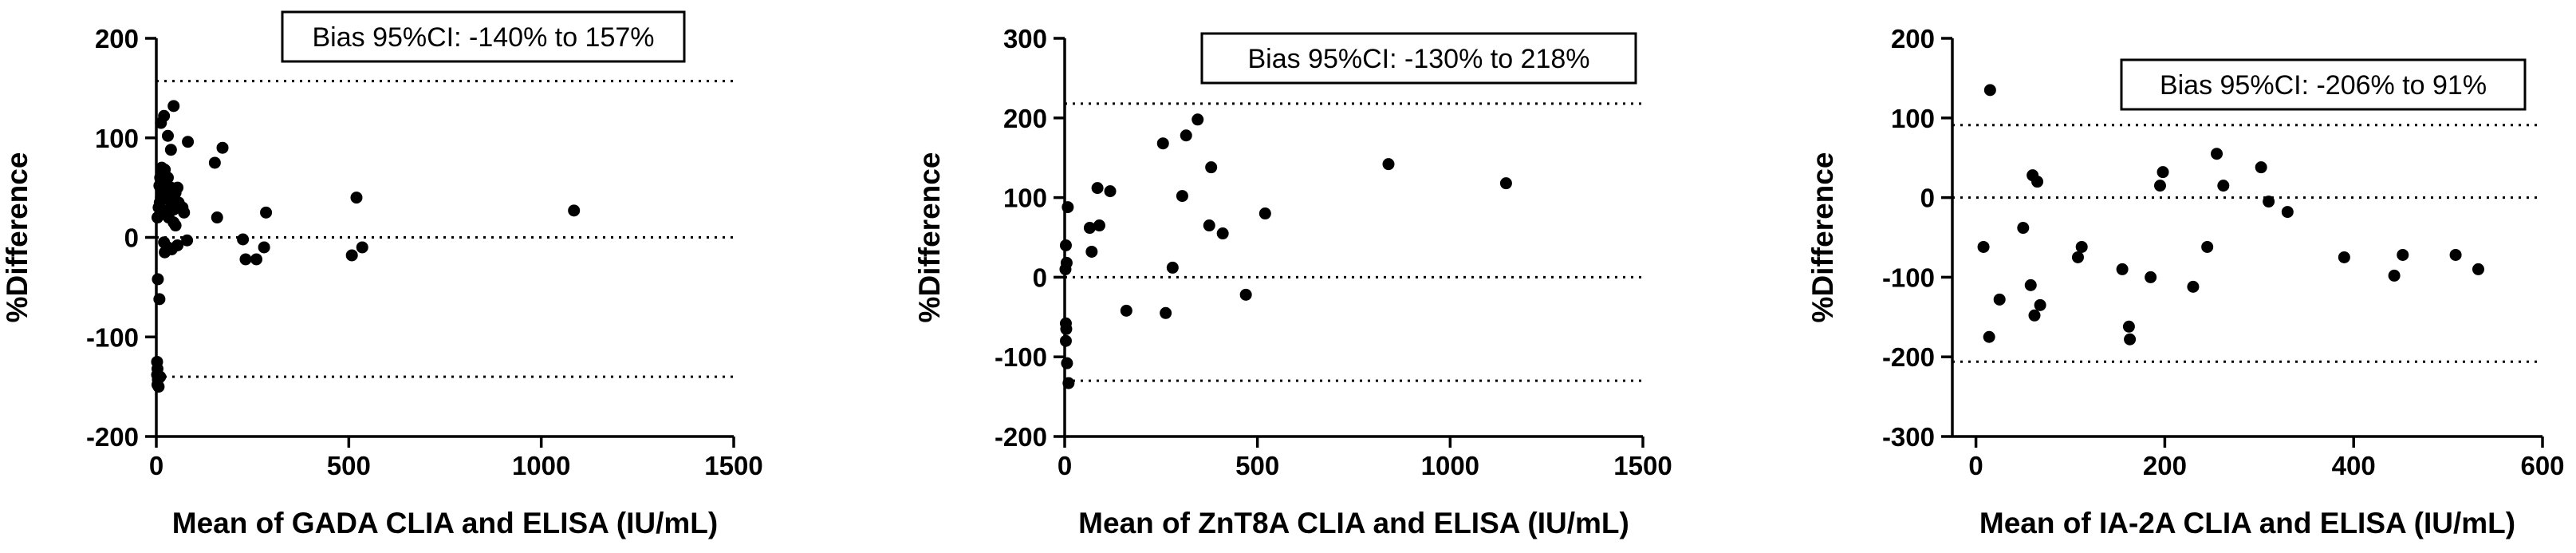  Describe the element at coordinates (1353, 523) in the screenshot. I see `x-axis-title: Mean of ZnT8A CLIA and ELISA (IU/mL)` at that location.